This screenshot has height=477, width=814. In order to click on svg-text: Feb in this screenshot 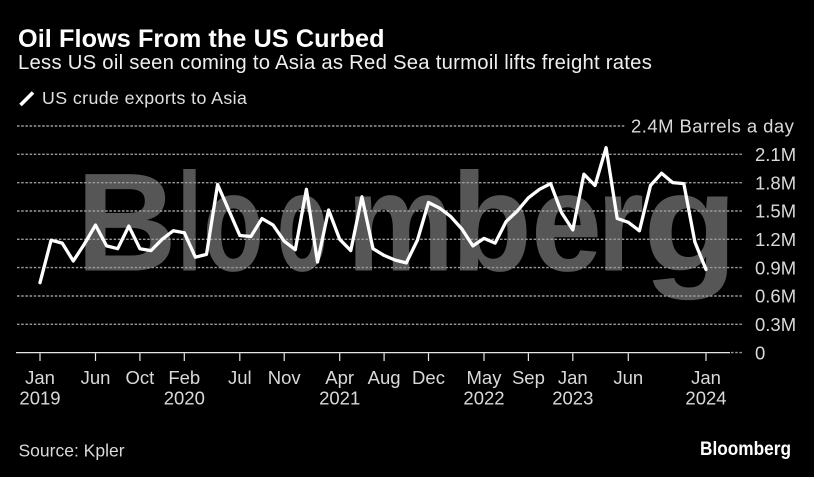, I will do `click(184, 377)`.